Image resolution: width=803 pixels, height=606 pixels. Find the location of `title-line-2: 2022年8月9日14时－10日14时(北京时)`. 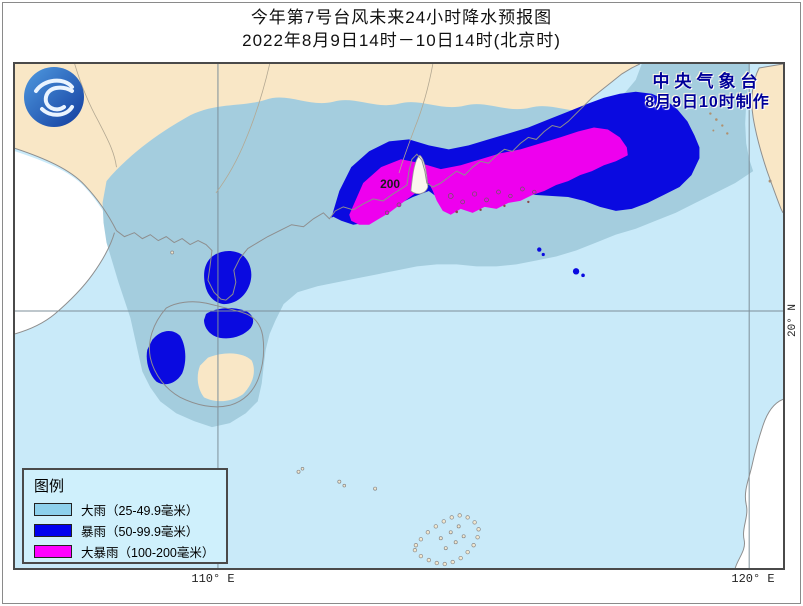

title-line-2: 2022年8月9日14时－10日14时(北京时) is located at coordinates (401, 40).